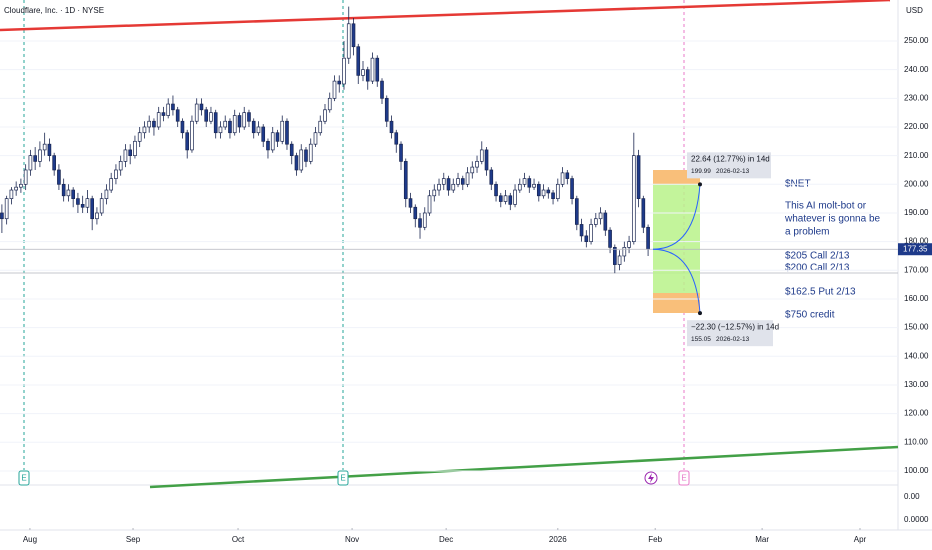  What do you see at coordinates (916, 327) in the screenshot?
I see `y-tick-label: 150.00` at bounding box center [916, 327].